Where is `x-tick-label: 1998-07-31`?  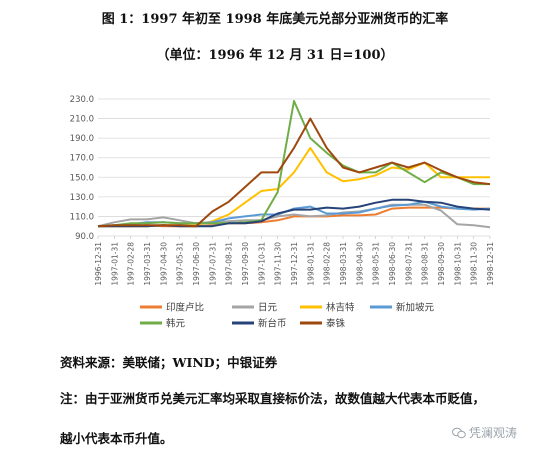 x-tick-label: 1998-07-31 is located at coordinates (408, 264).